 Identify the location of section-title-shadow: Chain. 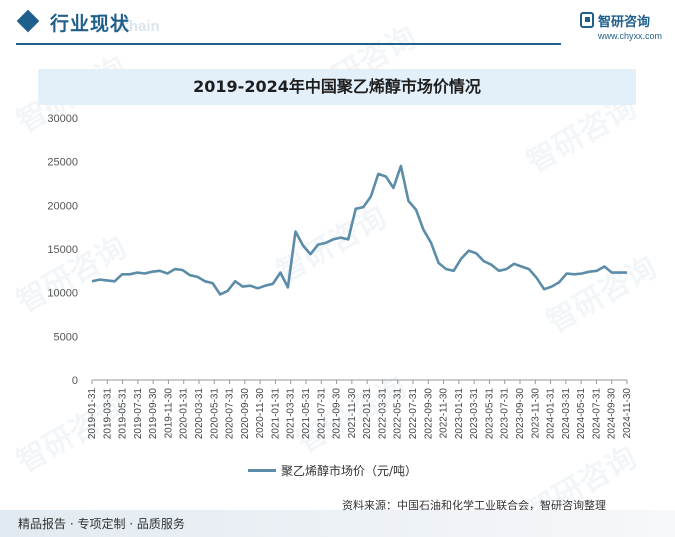
(139, 26).